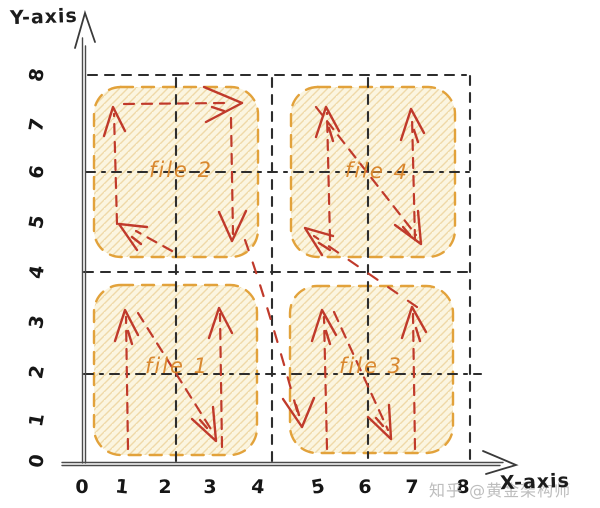 This screenshot has width=600, height=508. Describe the element at coordinates (218, 109) in the screenshot. I see `file2-top-arrow-inner-stroke` at that location.